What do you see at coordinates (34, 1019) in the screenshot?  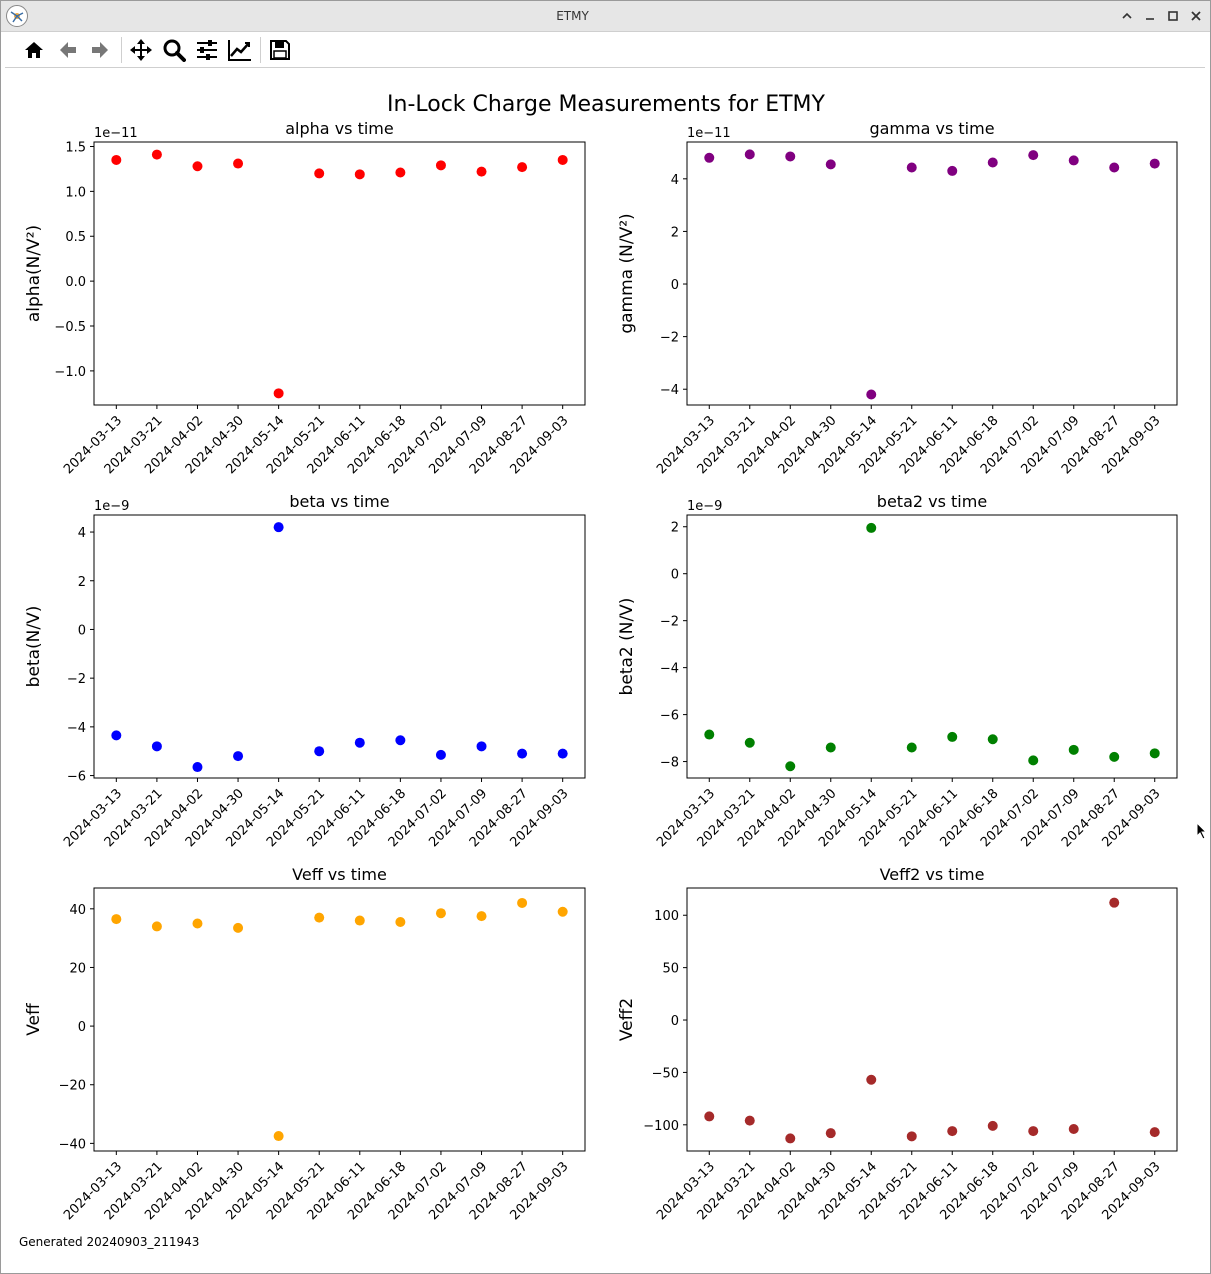 I see `y-axis-label: Veff` at bounding box center [34, 1019].